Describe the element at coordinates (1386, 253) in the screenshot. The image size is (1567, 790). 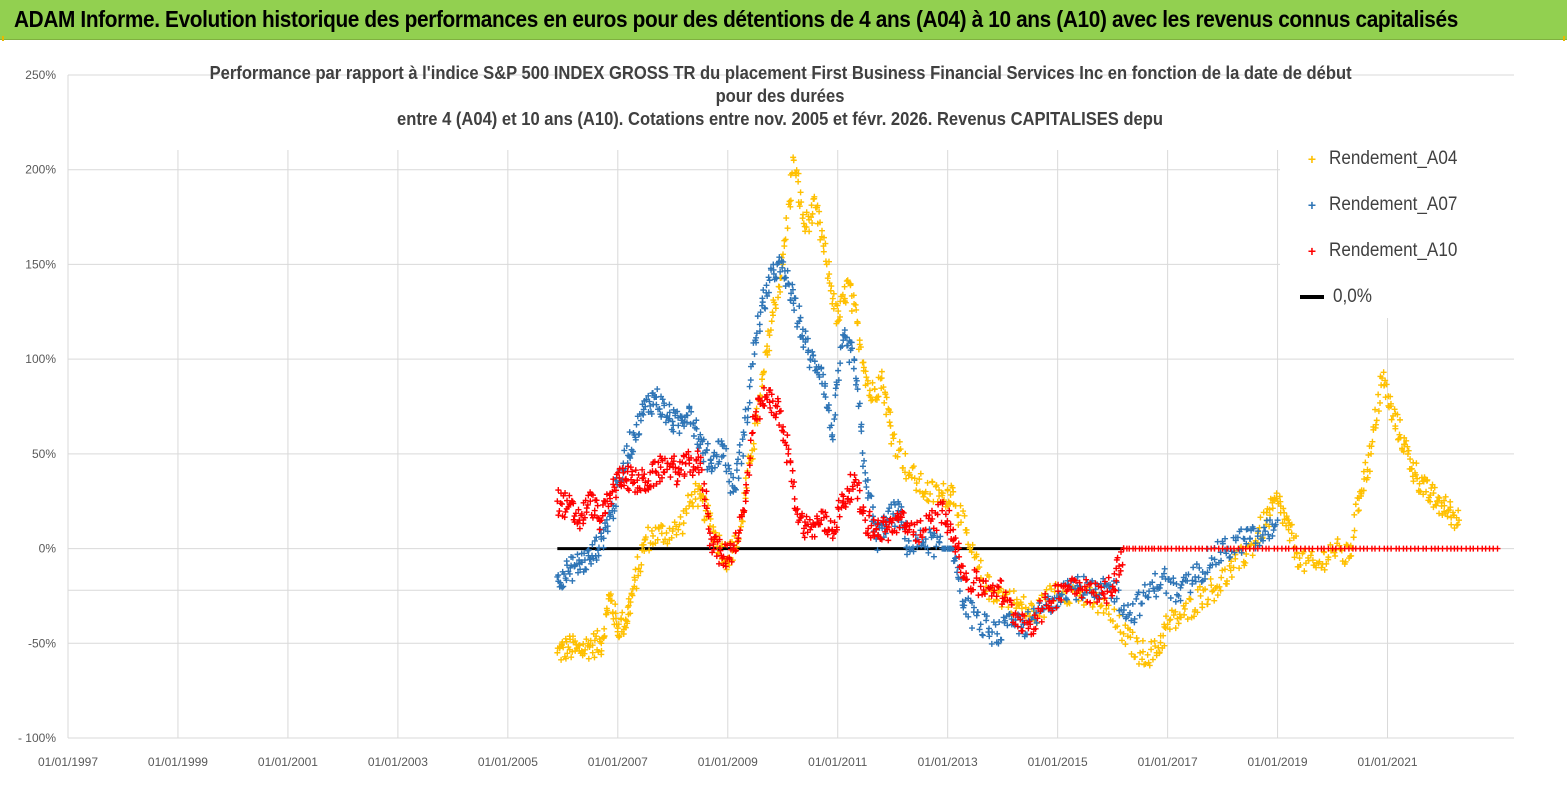
I see `legend-item-a10: + Rendement_A10` at that location.